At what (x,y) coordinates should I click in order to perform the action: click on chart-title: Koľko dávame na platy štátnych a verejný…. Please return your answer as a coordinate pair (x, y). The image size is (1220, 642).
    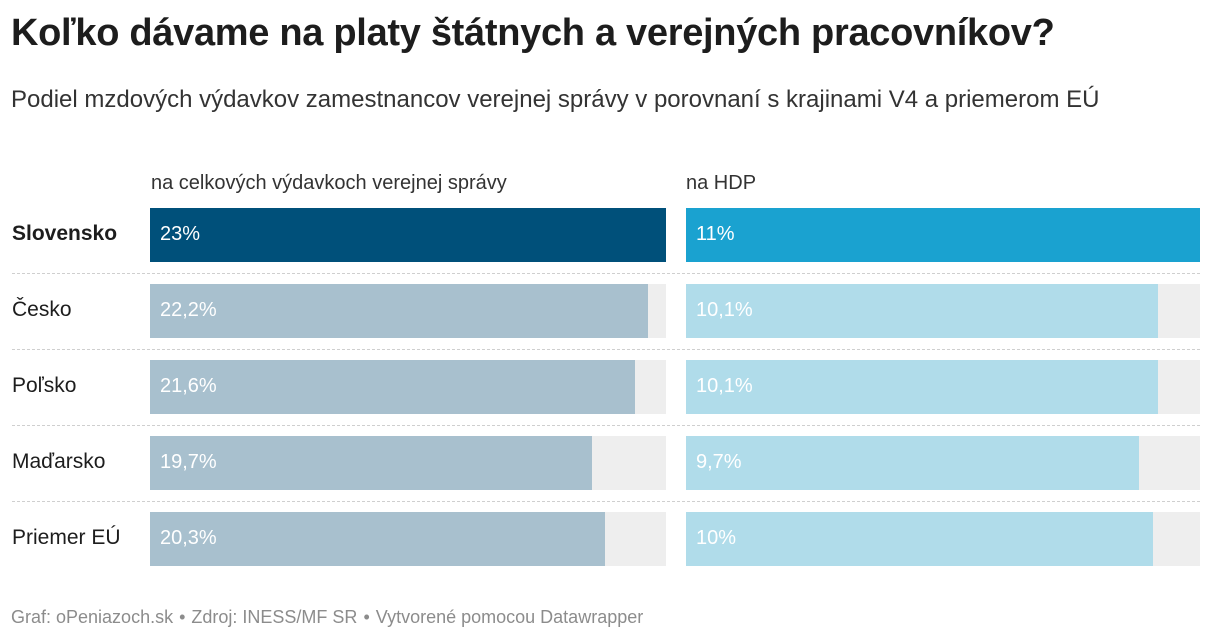
    Looking at the image, I should click on (533, 33).